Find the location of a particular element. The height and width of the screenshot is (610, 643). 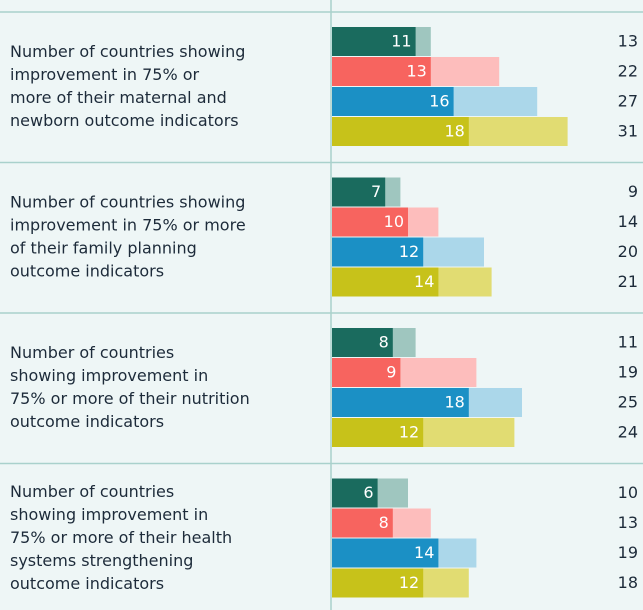

total-label: 31 is located at coordinates (628, 131).